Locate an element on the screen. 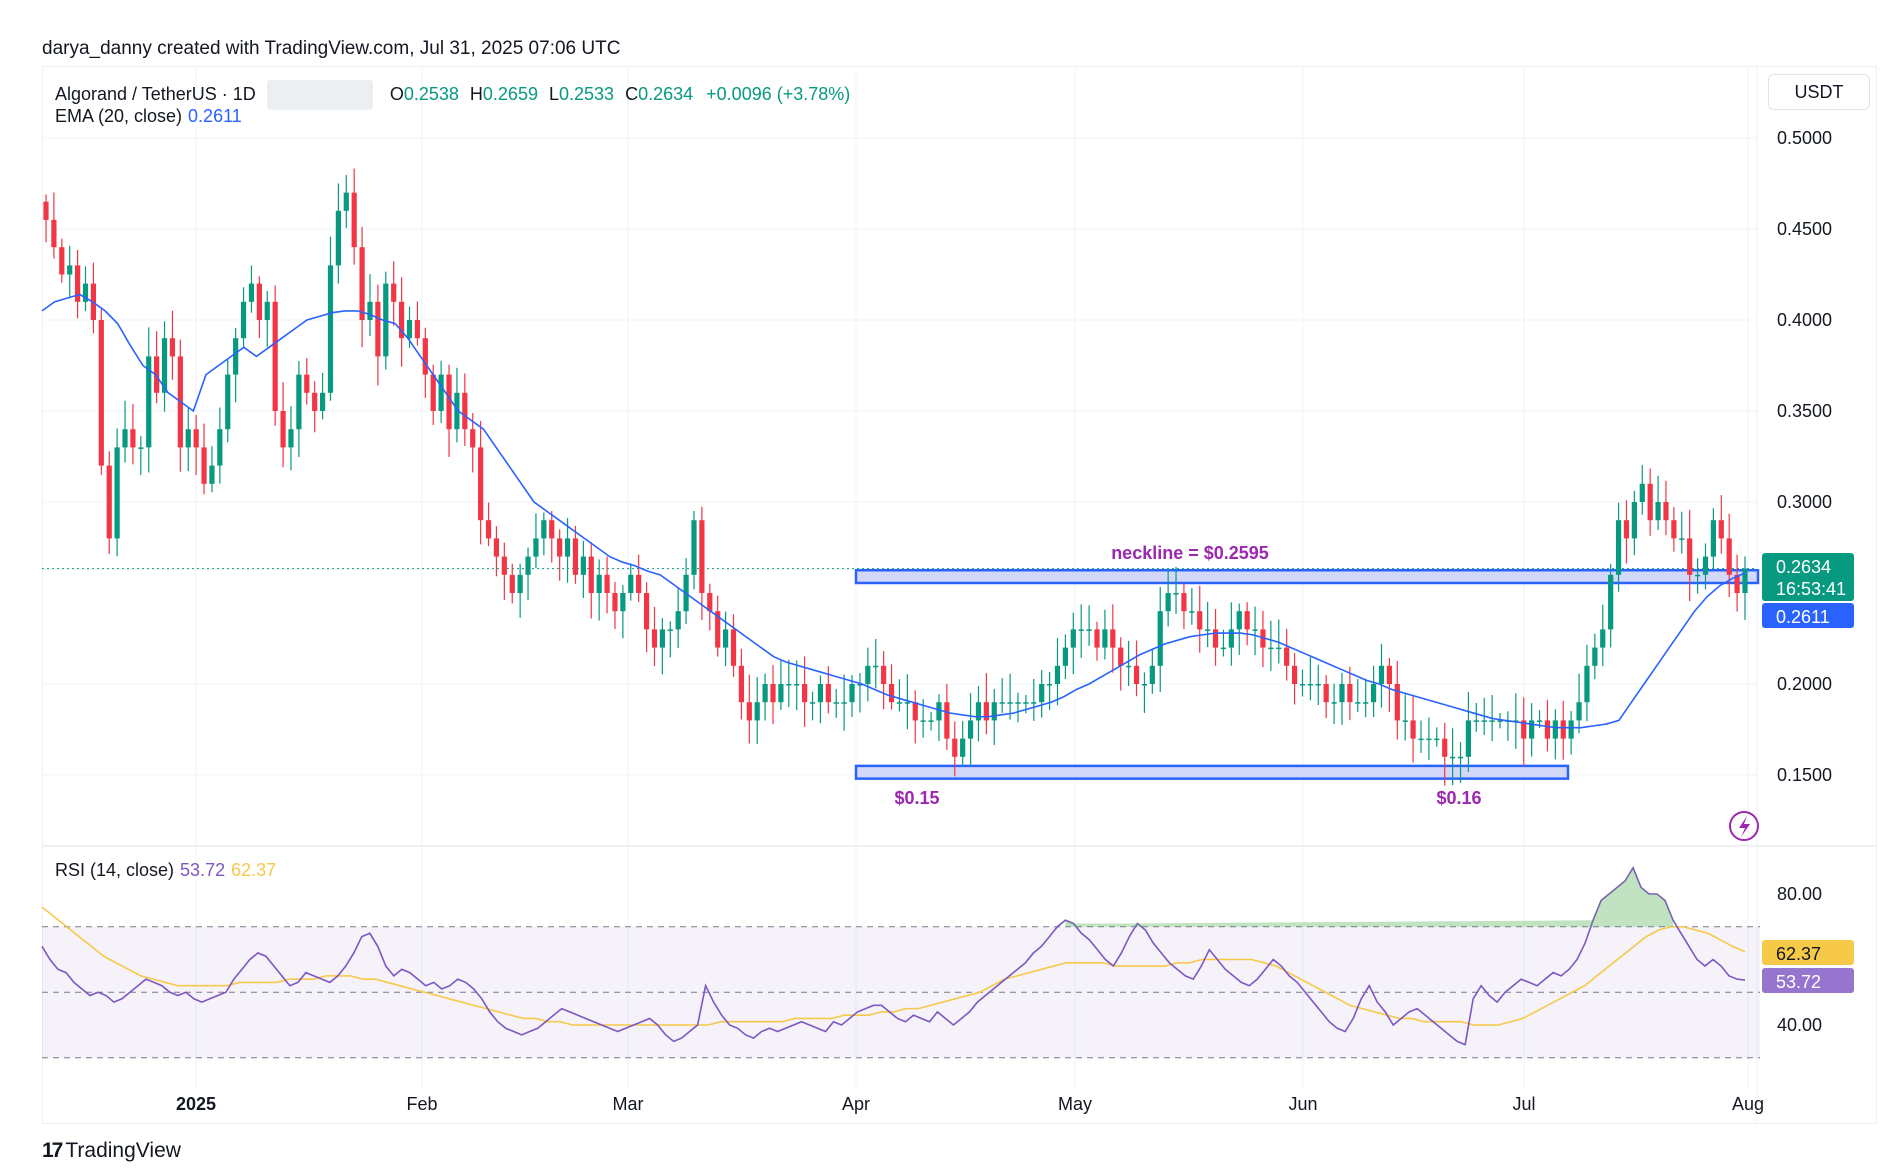  tradingview-logo: 17 TradingView is located at coordinates (111, 1151).